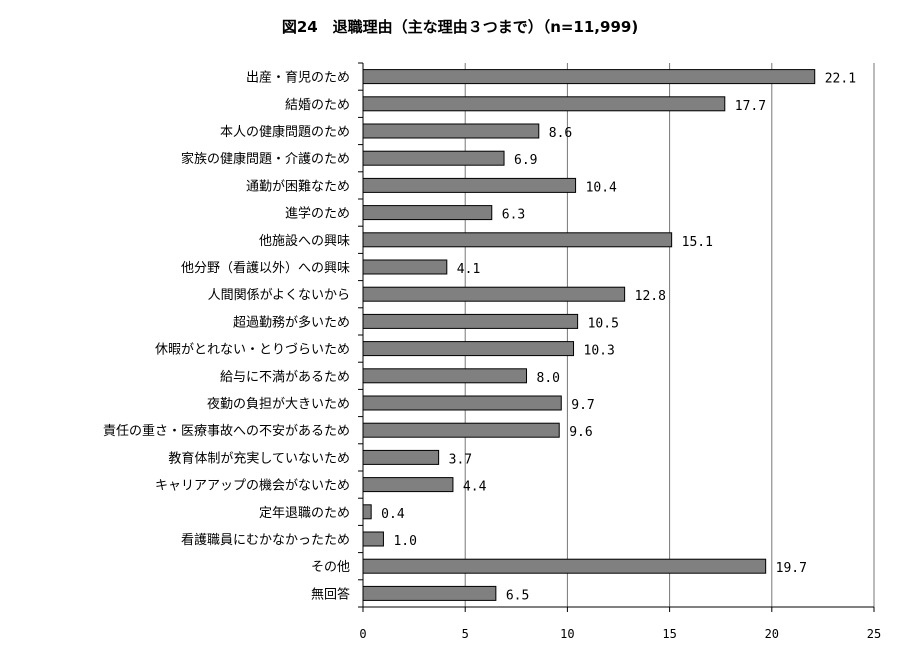  I want to click on category-label: 定年退職のため, so click(304, 513).